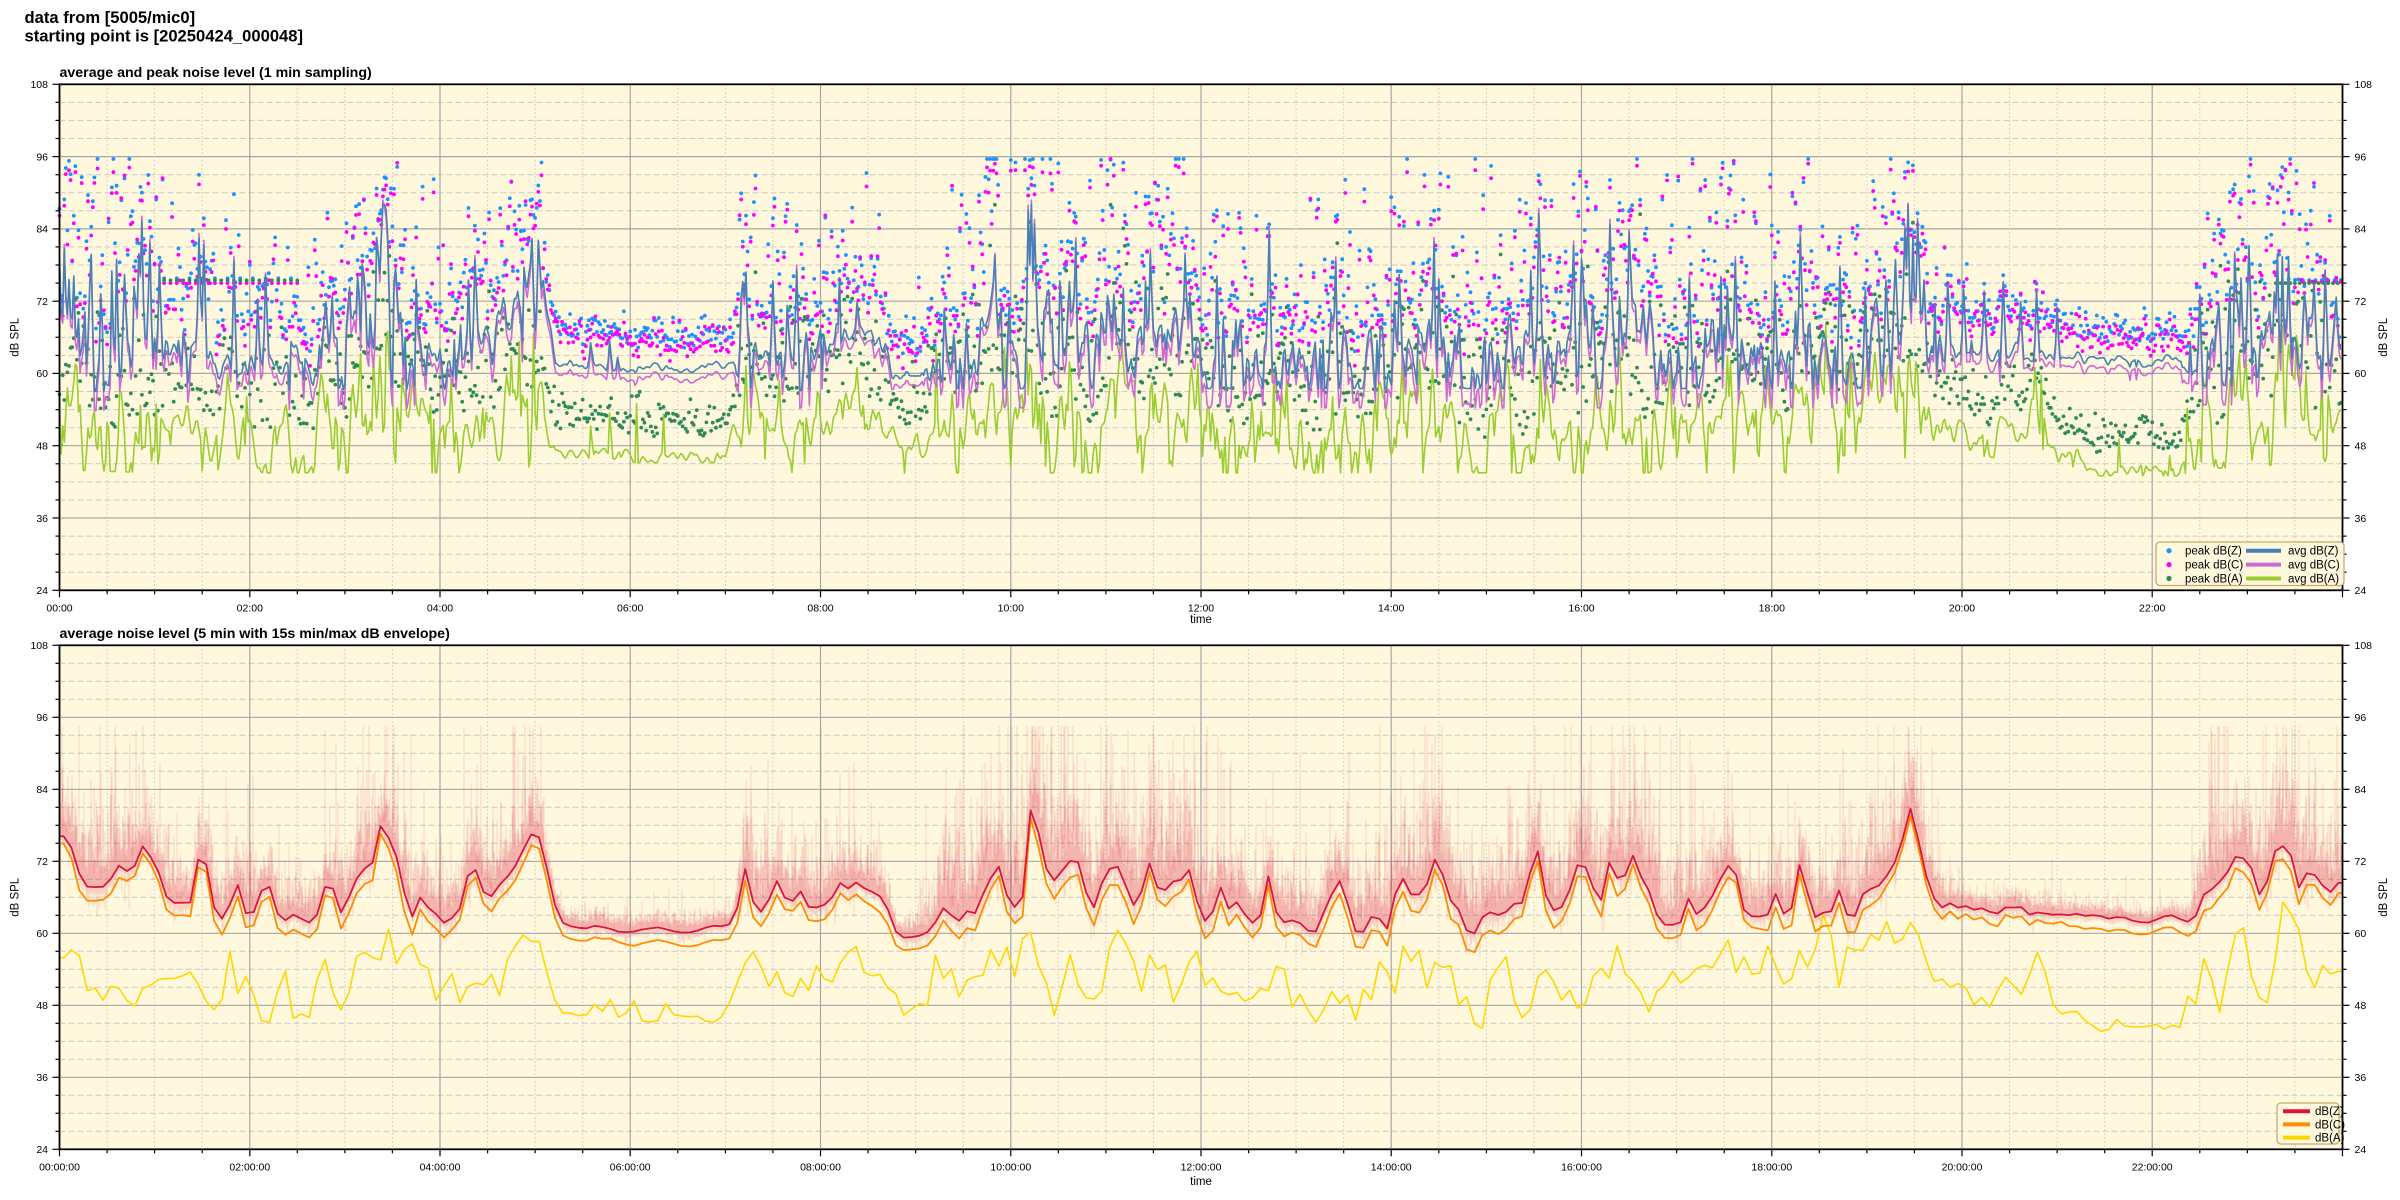 The height and width of the screenshot is (1200, 2400). Describe the element at coordinates (1771, 1167) in the screenshot. I see `svg-text: 18:00:00` at that location.